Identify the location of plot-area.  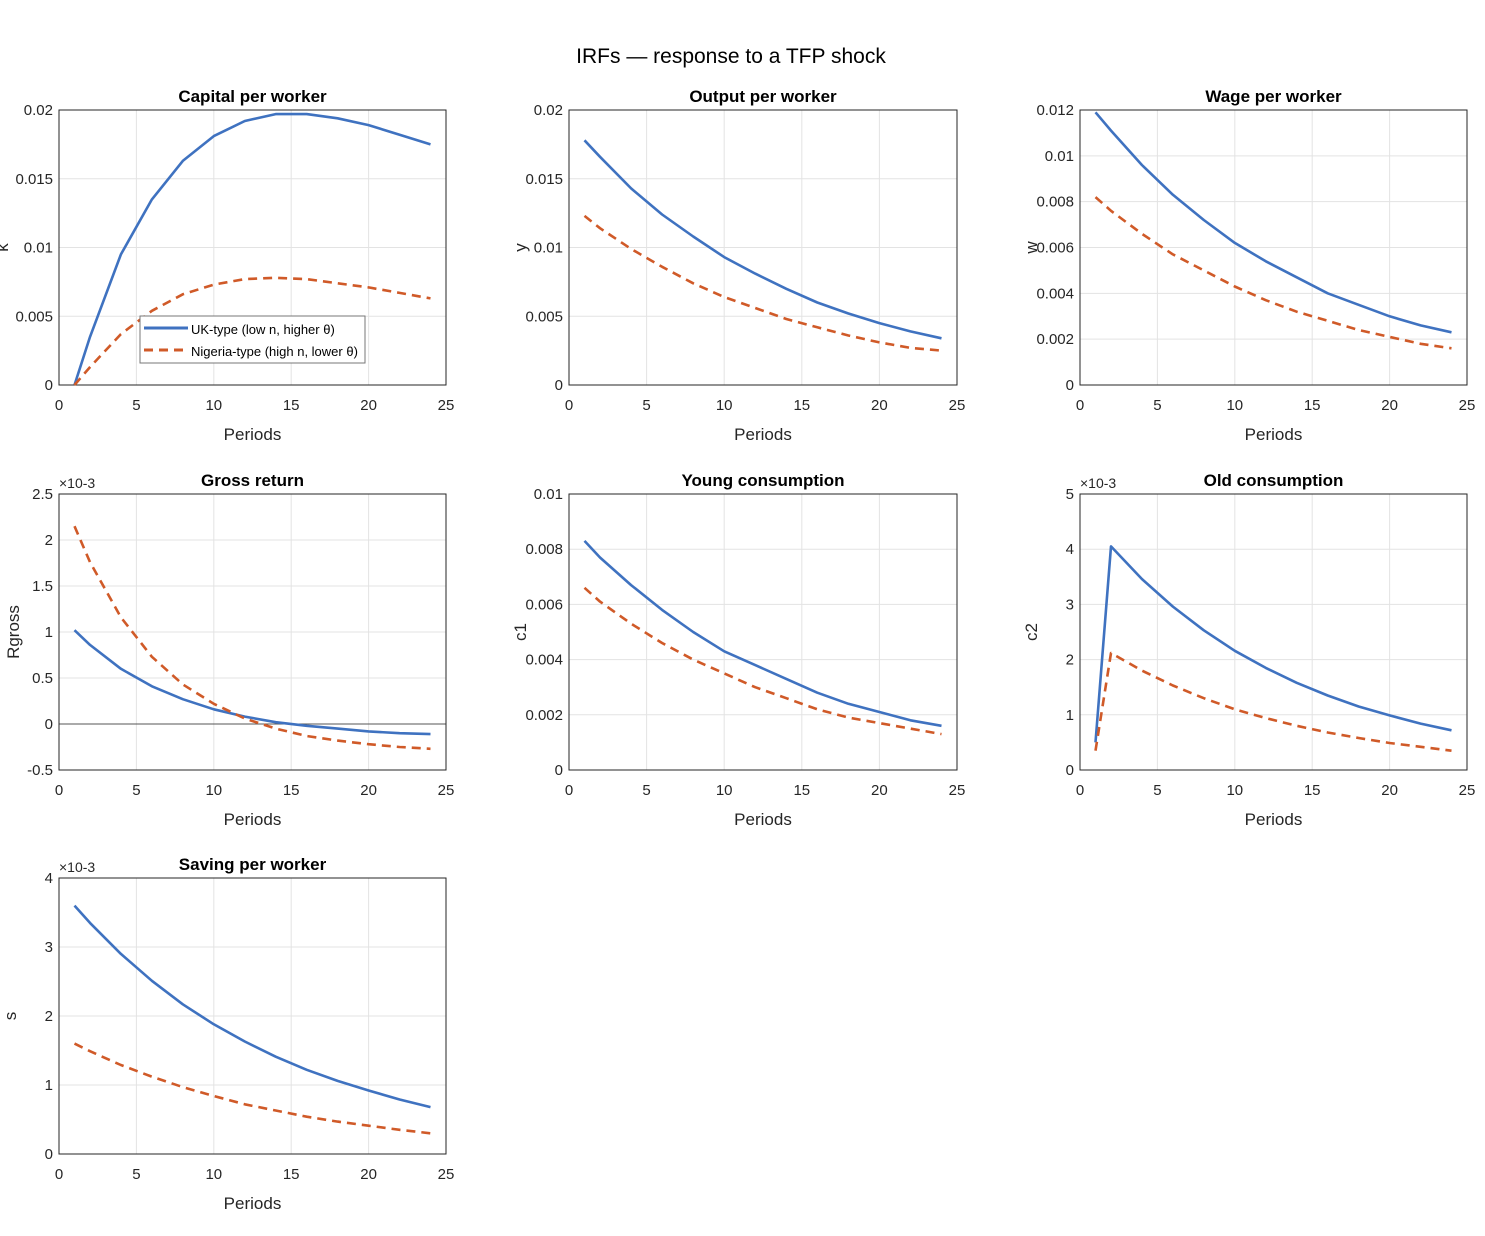
(1273, 632).